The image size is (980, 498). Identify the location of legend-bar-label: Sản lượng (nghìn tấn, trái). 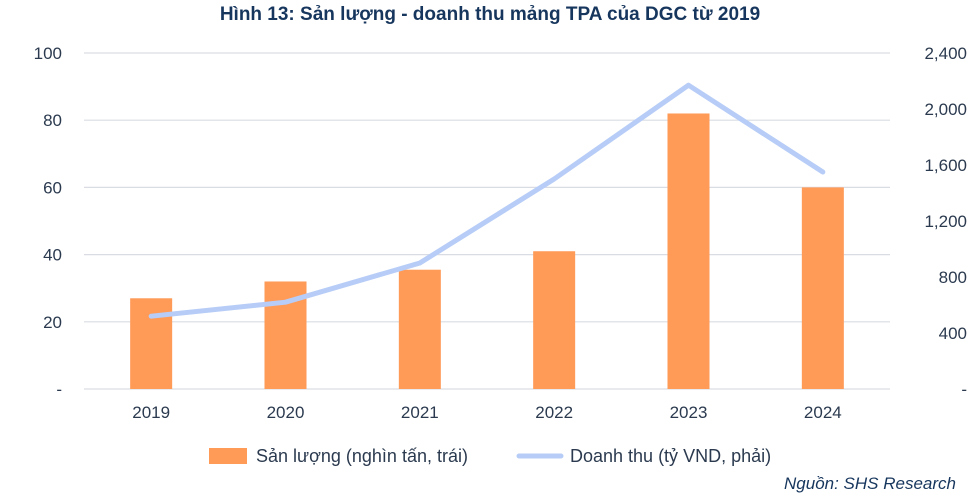
(362, 456).